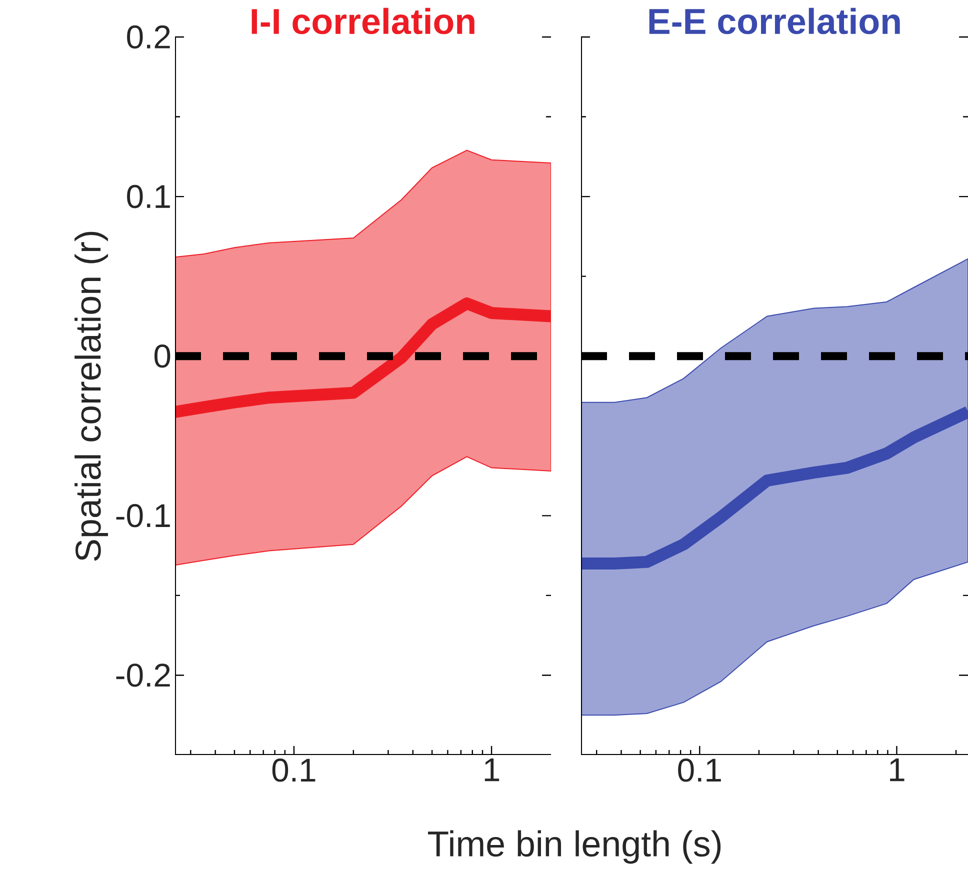  I want to click on chart-title: E-E correlation, so click(774, 21).